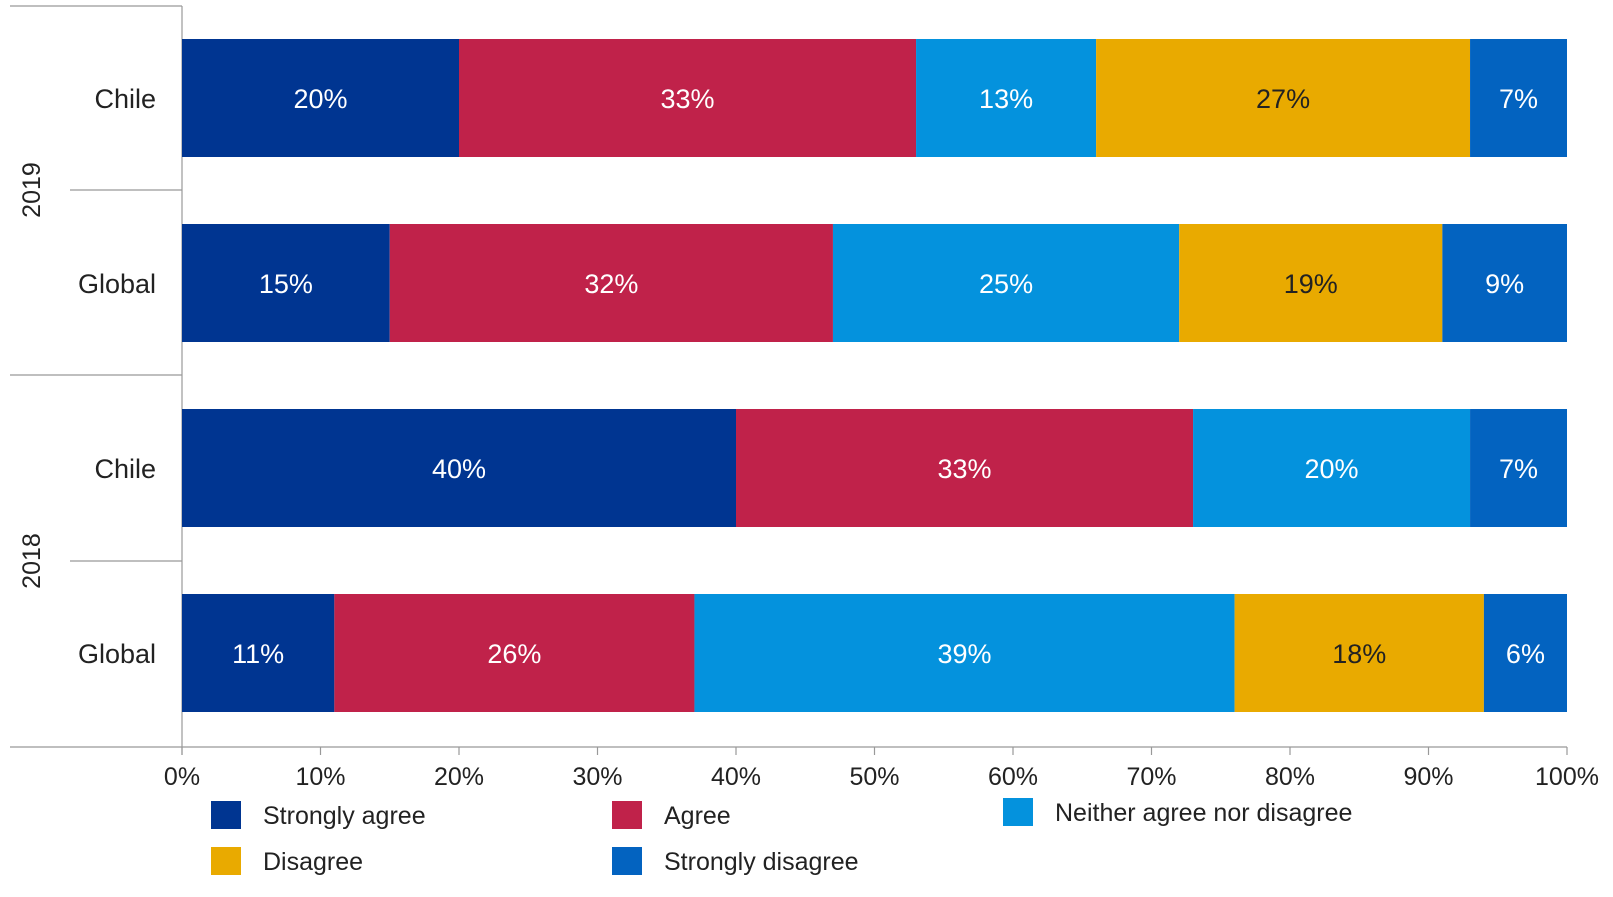  I want to click on x-tick-label: 20%, so click(459, 777).